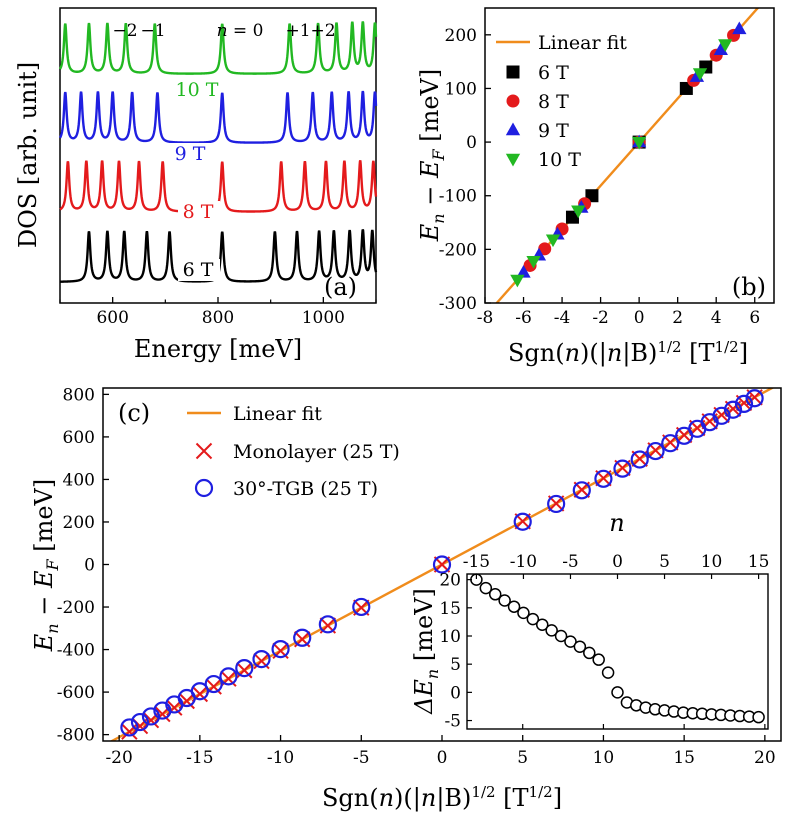 The width and height of the screenshot is (789, 816). Describe the element at coordinates (452, 722) in the screenshot. I see `inset-y-tick-label: -5` at that location.